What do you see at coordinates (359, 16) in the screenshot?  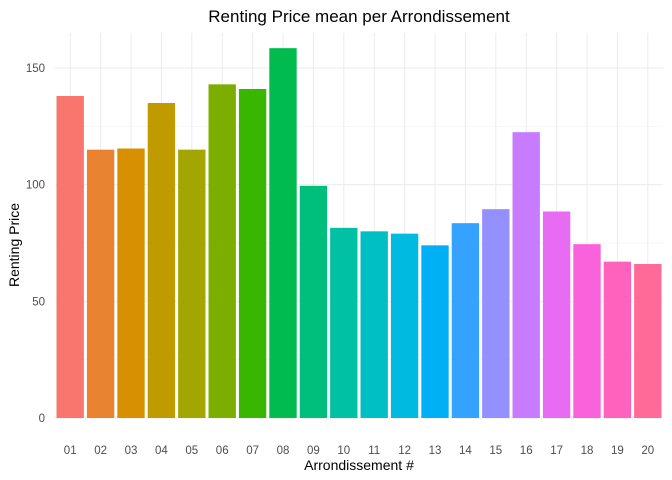 I see `chart-title: Renting Price mean per Arrondissement` at bounding box center [359, 16].